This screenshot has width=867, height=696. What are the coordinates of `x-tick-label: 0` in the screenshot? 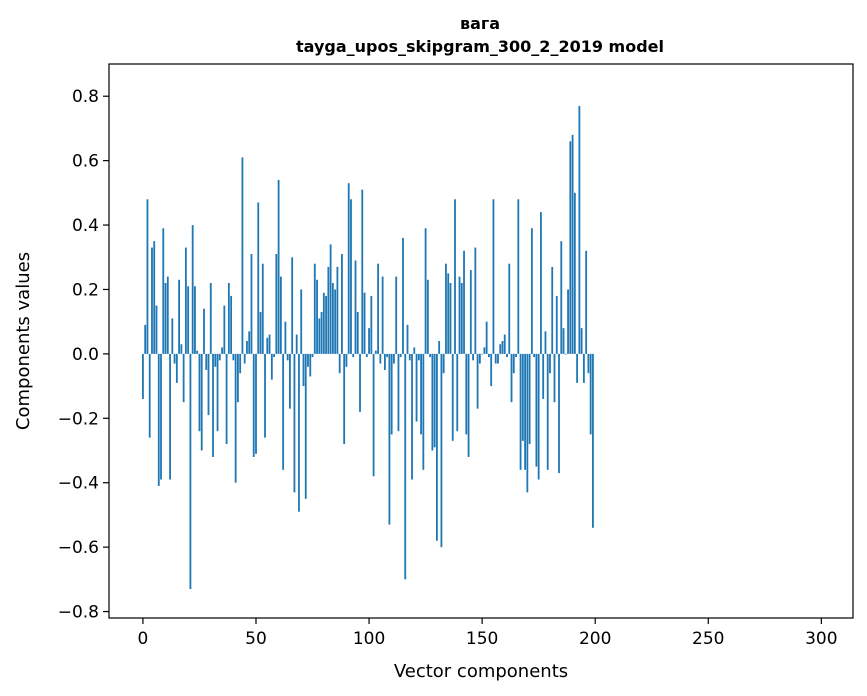 It's located at (143, 639).